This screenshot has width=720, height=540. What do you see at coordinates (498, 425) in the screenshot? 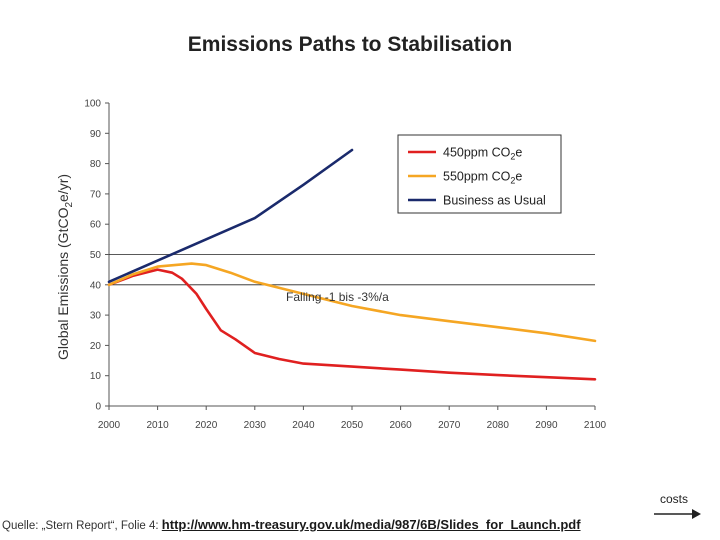
I see `x-tick-label-2080: 2080` at bounding box center [498, 425].